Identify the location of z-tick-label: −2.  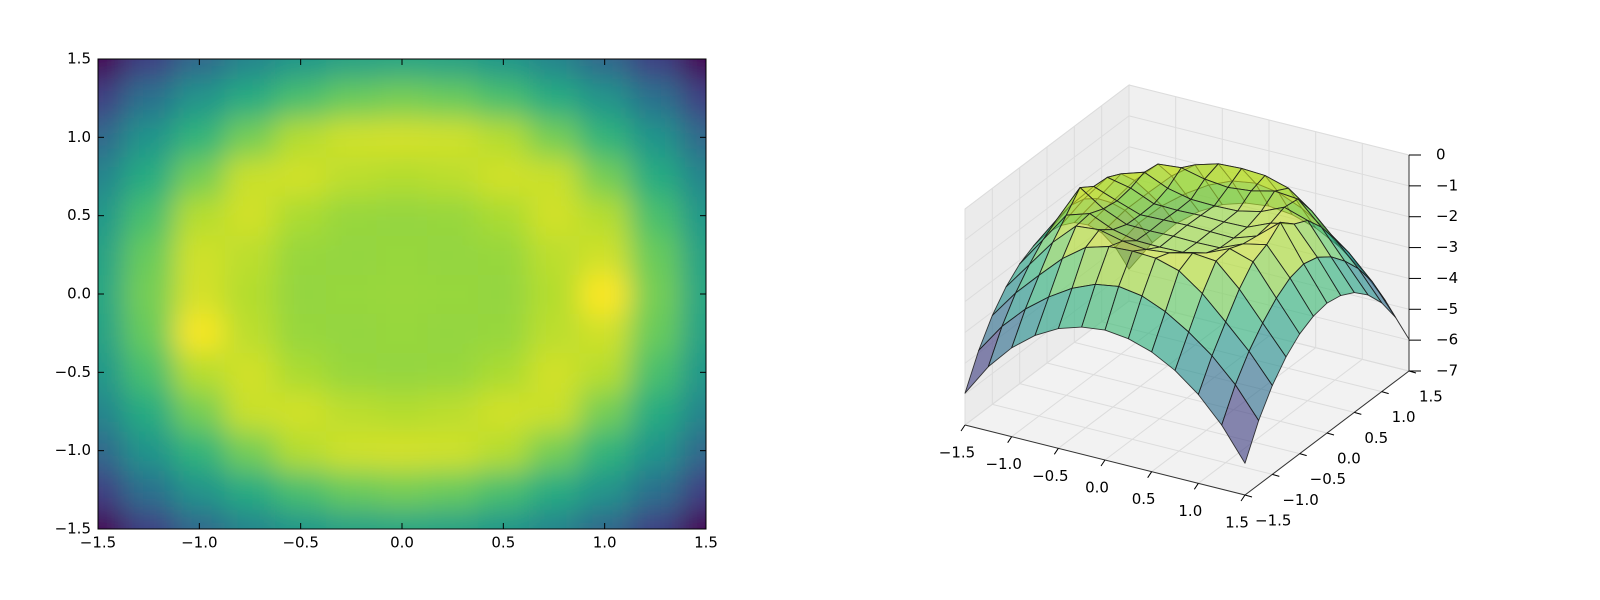
(1447, 216).